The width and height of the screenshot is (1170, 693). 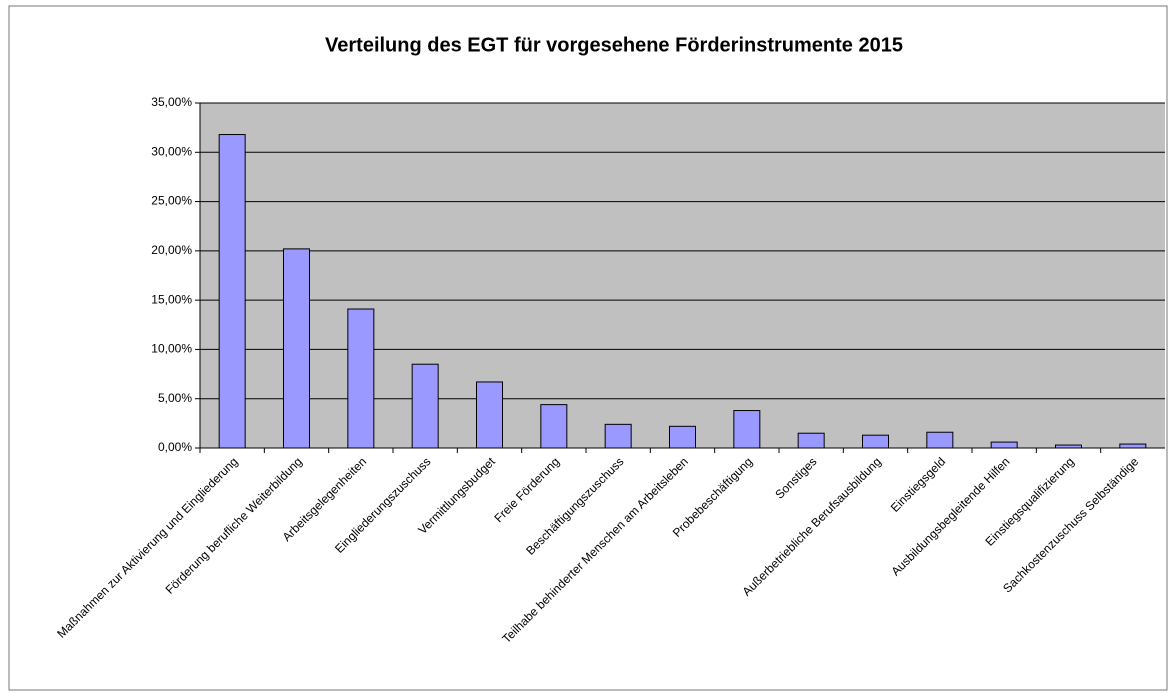 I want to click on y-tick-label: 25,00%, so click(x=171, y=201).